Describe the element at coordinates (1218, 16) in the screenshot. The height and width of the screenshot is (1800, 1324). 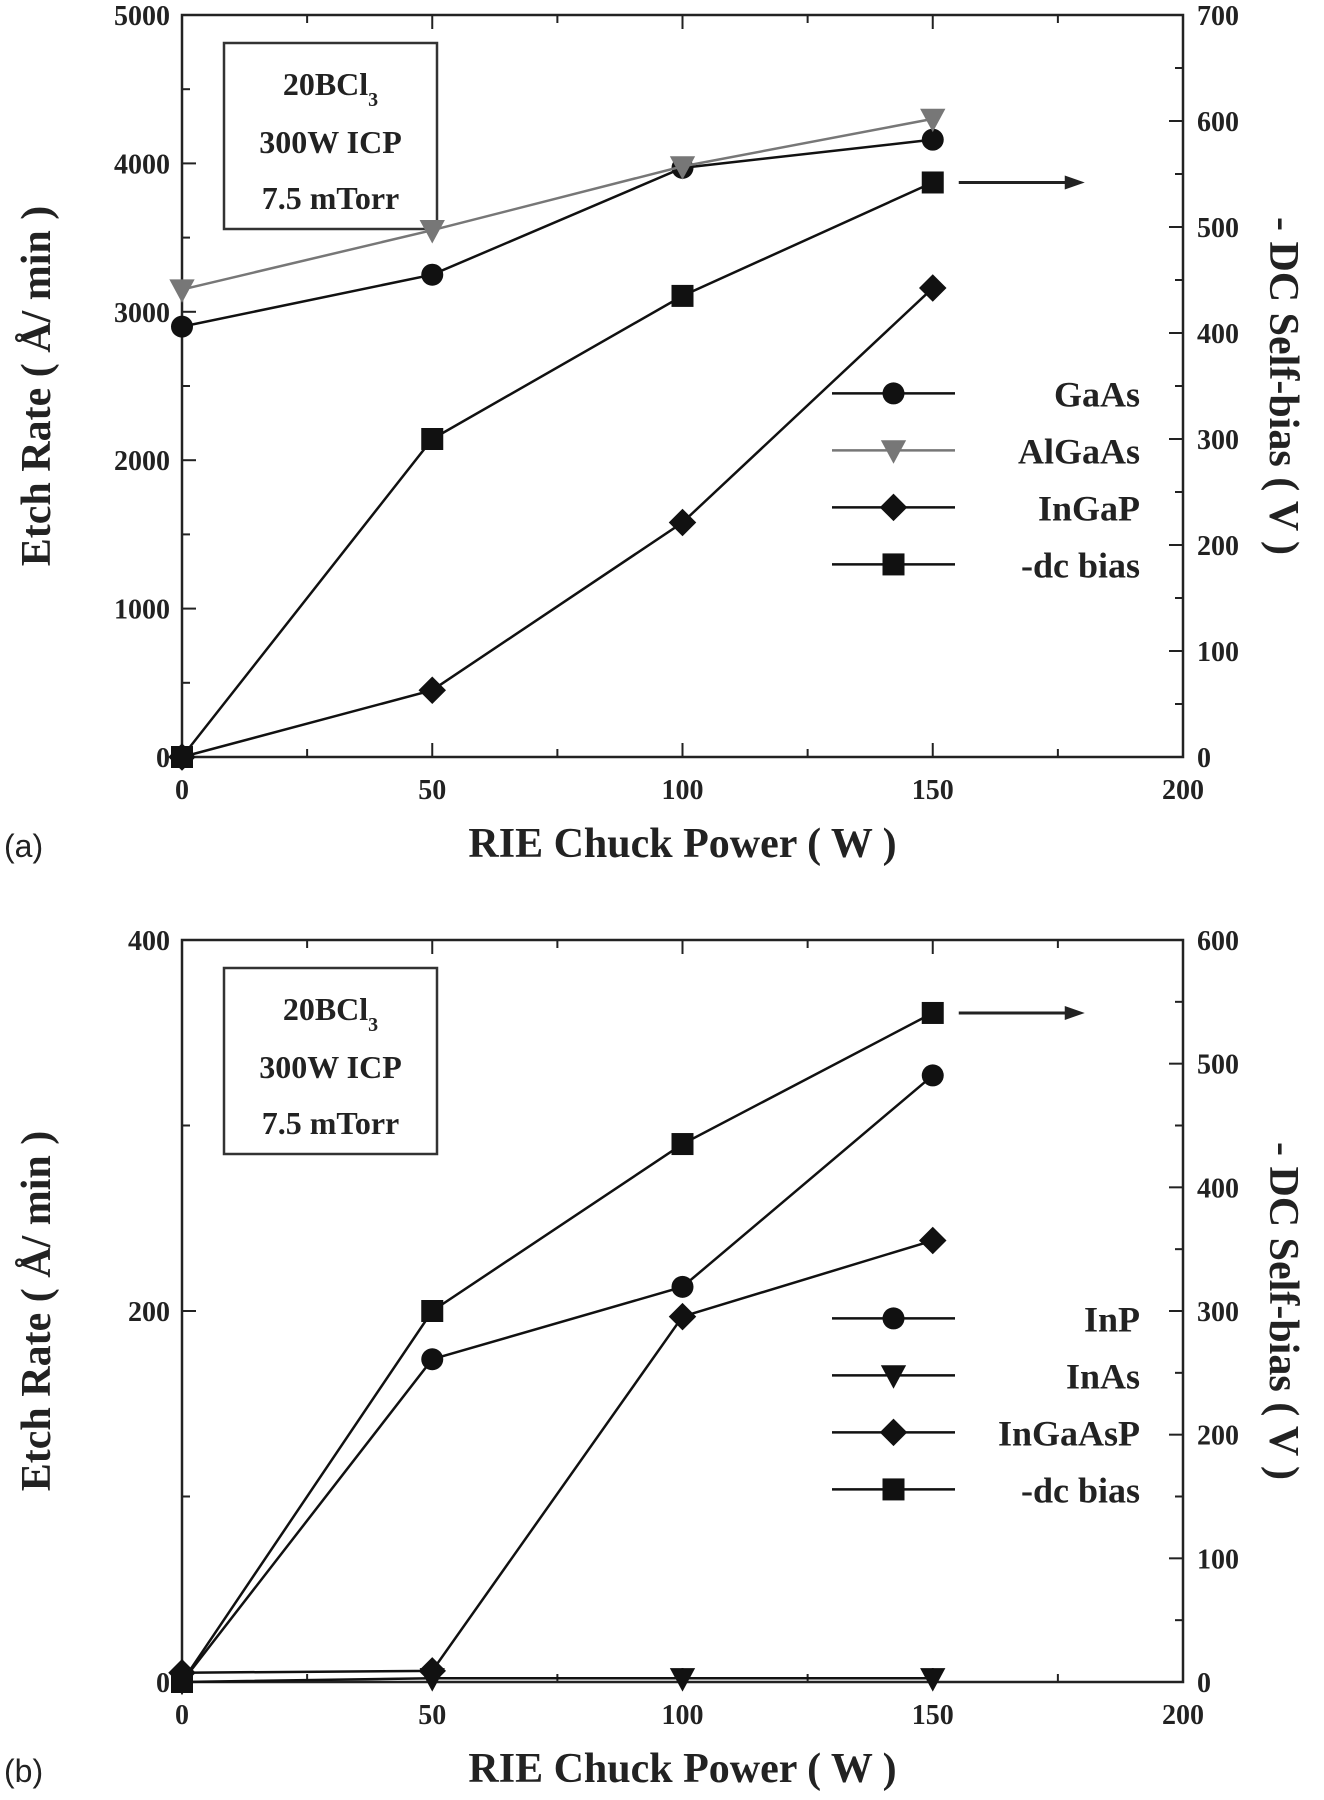
I see `y2-tick-label: 700` at that location.